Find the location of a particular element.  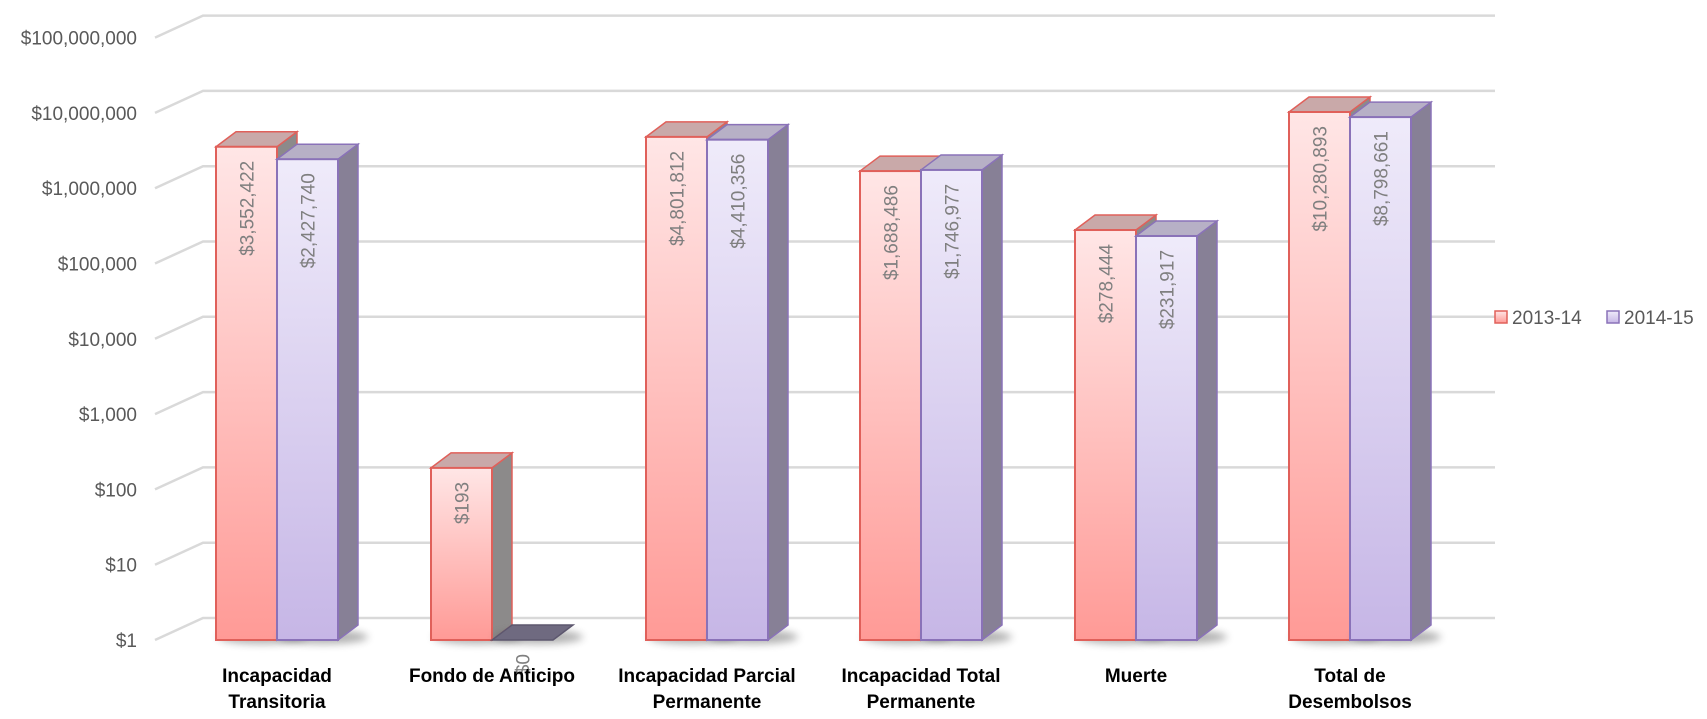

legend: 2013-14 2014-15 is located at coordinates (1594, 318).